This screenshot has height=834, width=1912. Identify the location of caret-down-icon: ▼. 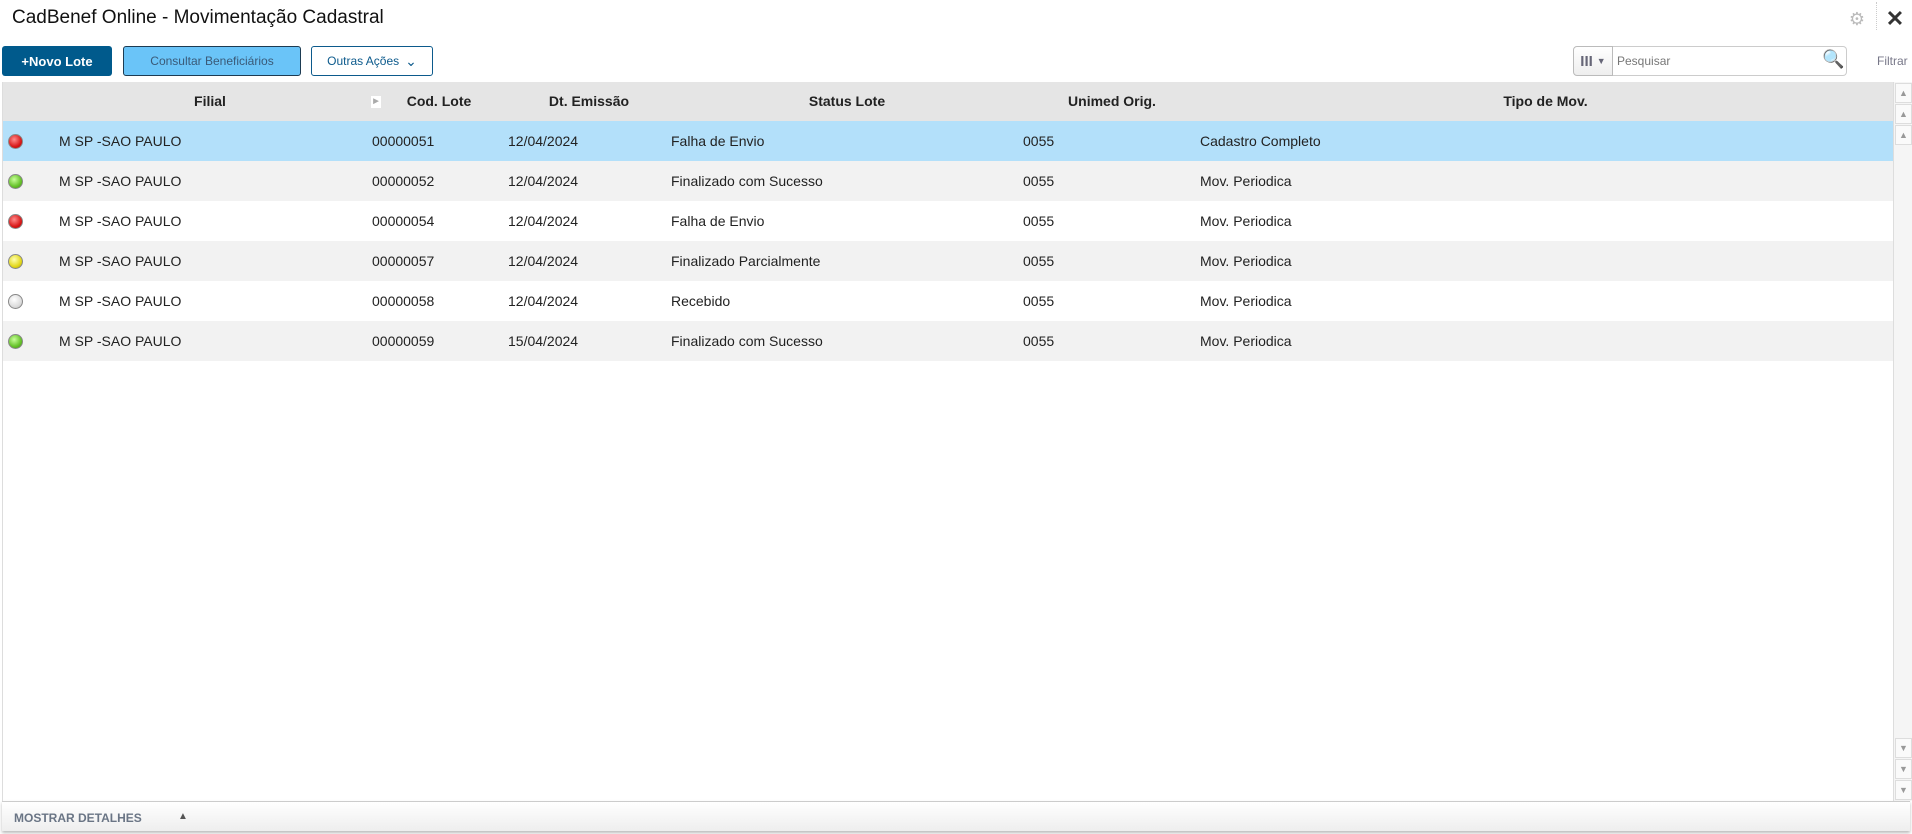
(1601, 61).